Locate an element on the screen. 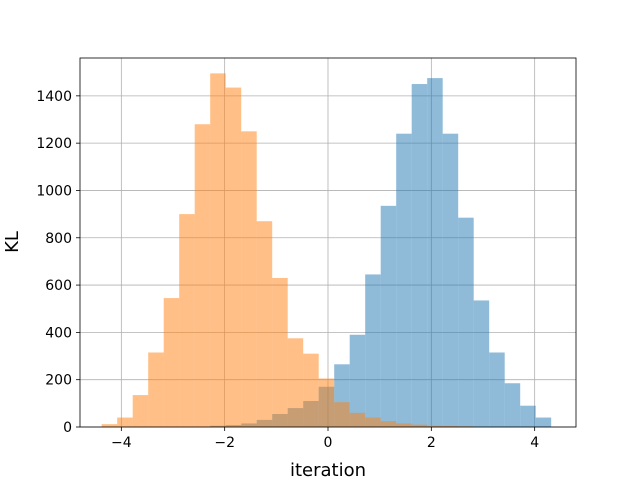  y-tick-label-3: 600 is located at coordinates (58, 286).